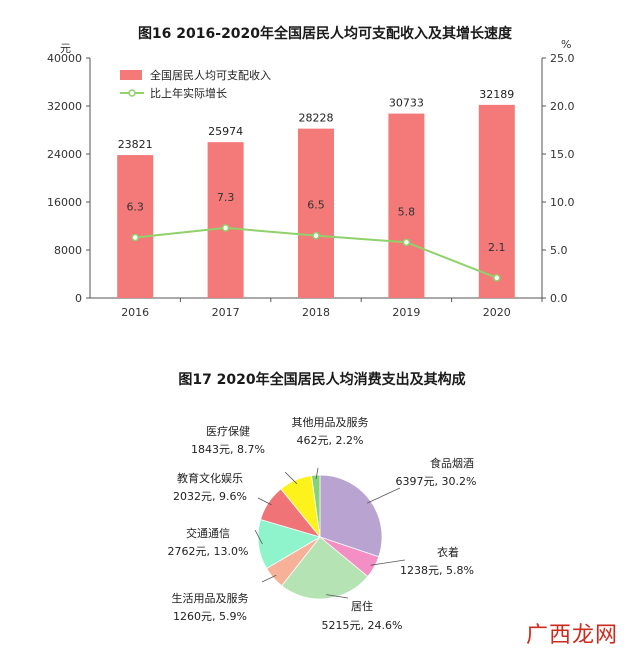 Image resolution: width=640 pixels, height=665 pixels. What do you see at coordinates (64, 106) in the screenshot?
I see `left-tick-label: 32000` at bounding box center [64, 106].